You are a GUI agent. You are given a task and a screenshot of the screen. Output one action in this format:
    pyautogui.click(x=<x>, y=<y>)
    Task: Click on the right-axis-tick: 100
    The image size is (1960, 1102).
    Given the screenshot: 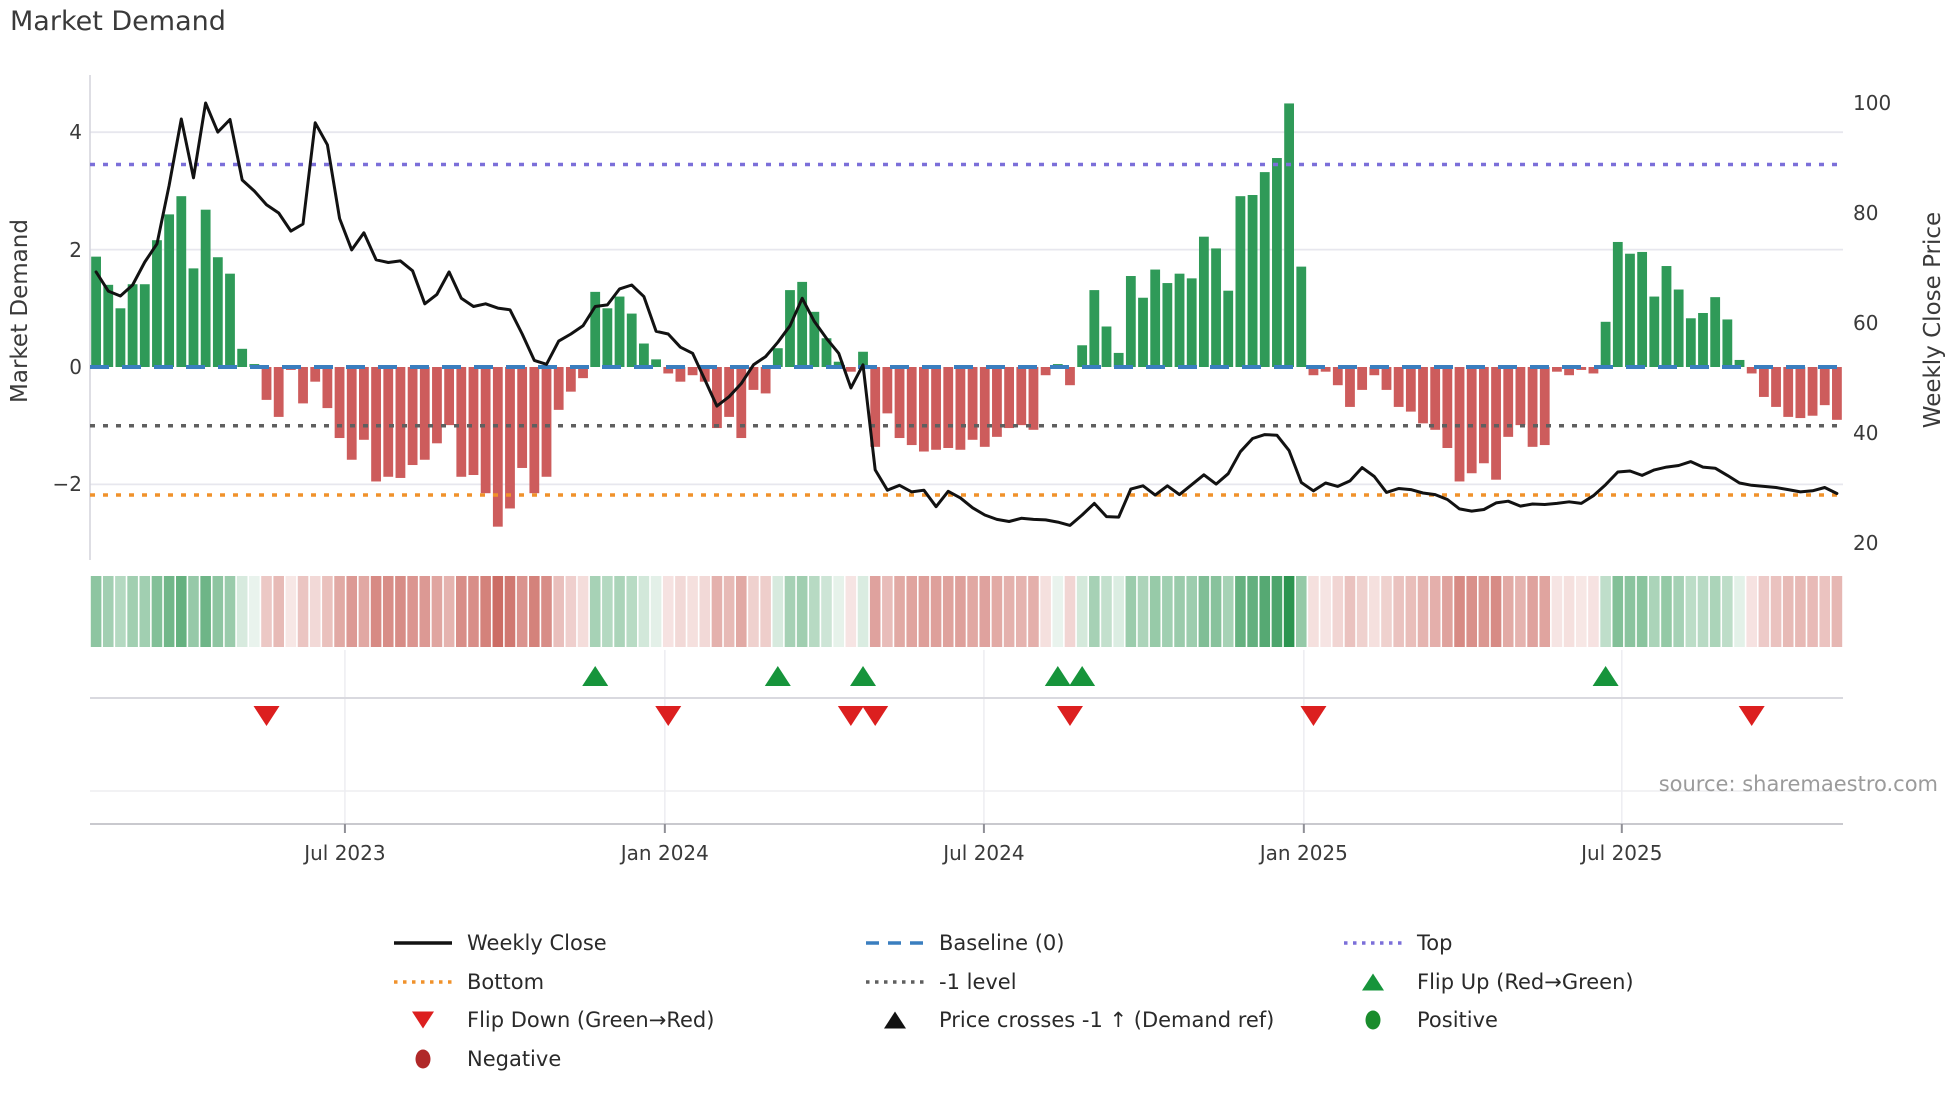 What is the action you would take?
    pyautogui.click(x=1872, y=103)
    